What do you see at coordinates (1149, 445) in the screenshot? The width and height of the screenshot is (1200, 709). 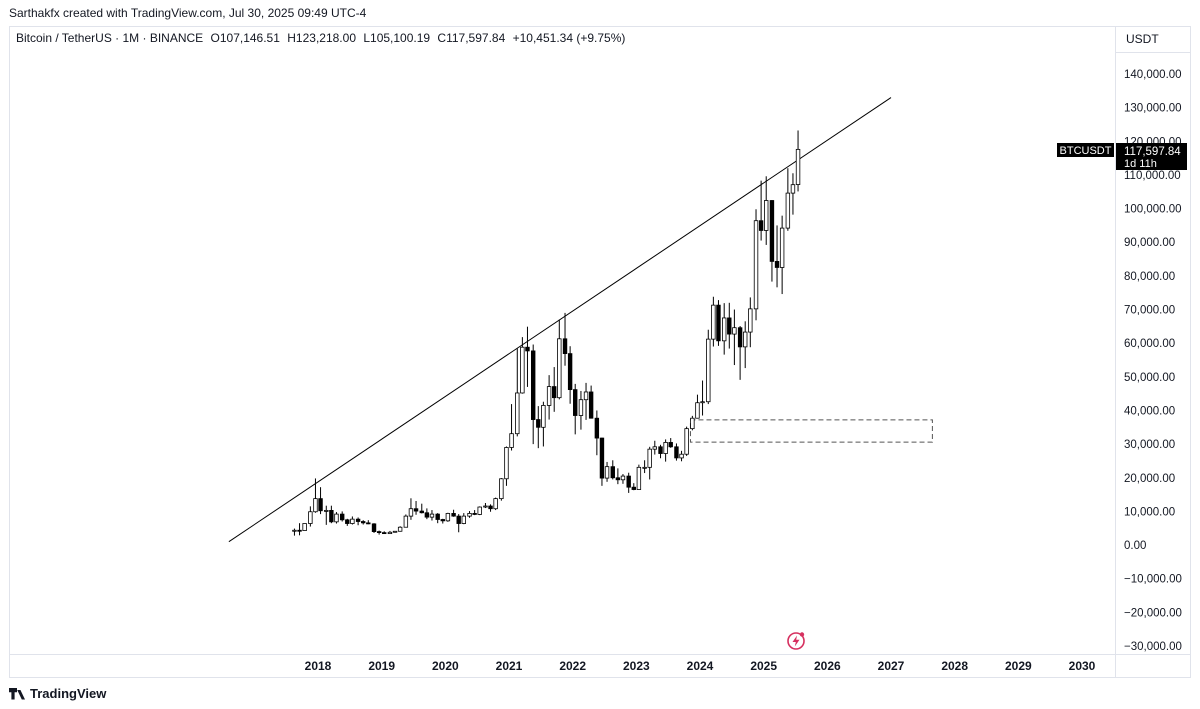 I see `y-tick-label: 30,000.00` at bounding box center [1149, 445].